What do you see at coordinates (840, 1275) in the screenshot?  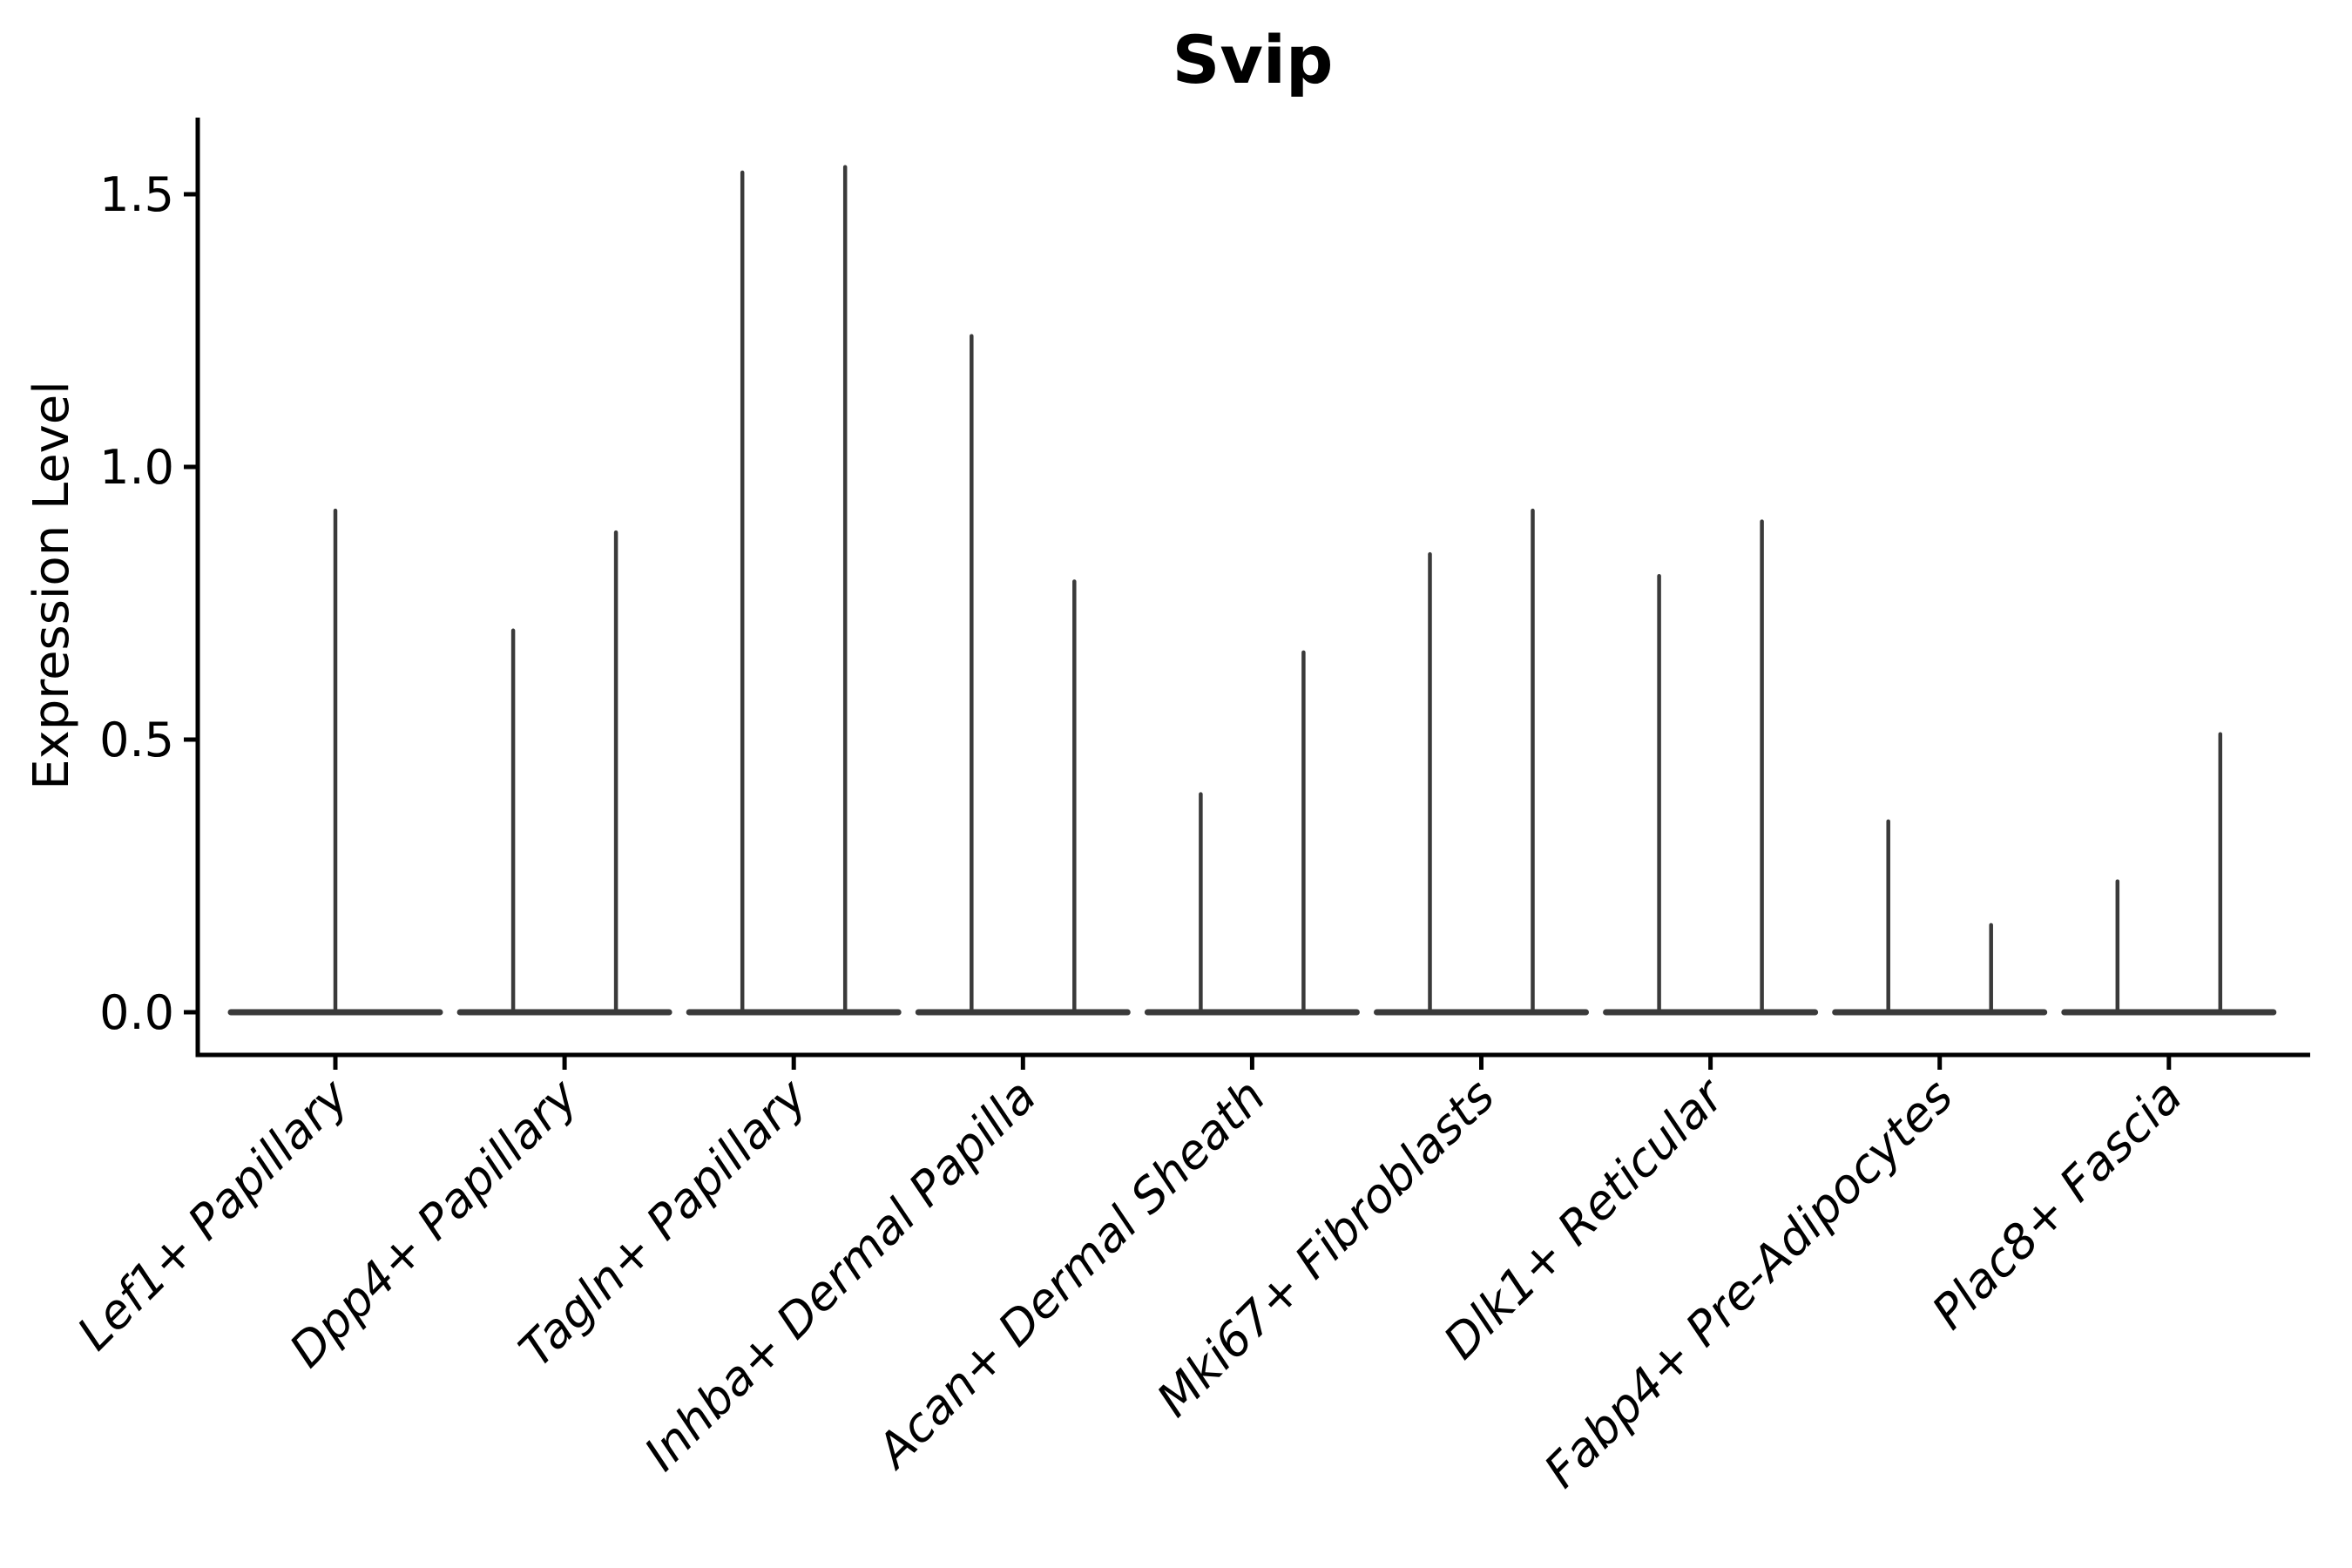 I see `x-tick-label: Inhba+ Dermal Papilla` at bounding box center [840, 1275].